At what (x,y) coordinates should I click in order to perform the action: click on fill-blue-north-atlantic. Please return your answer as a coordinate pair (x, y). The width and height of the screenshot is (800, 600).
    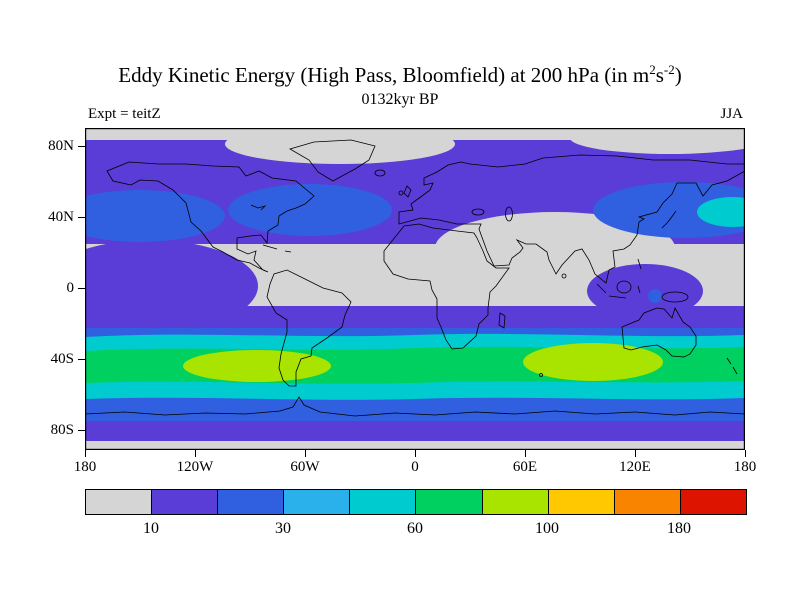
    Looking at the image, I should click on (310, 210).